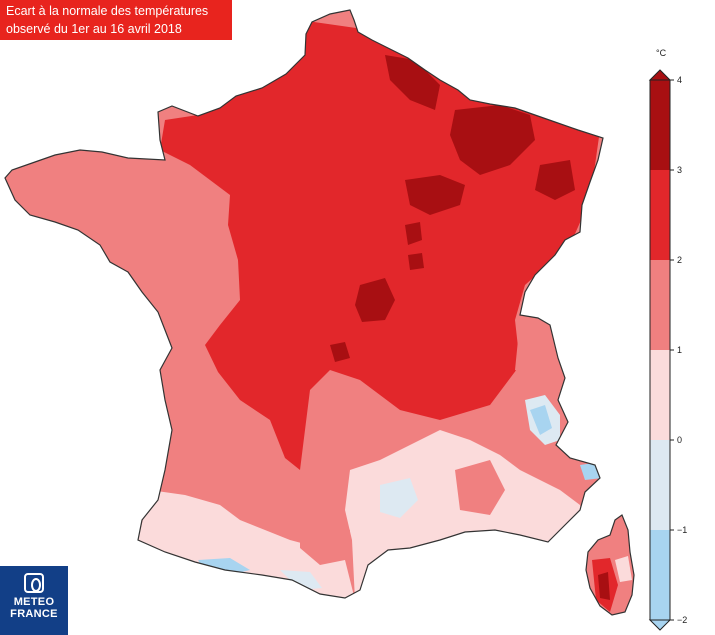 The height and width of the screenshot is (635, 715). What do you see at coordinates (679, 260) in the screenshot?
I see `legend-tick-label: 2` at bounding box center [679, 260].